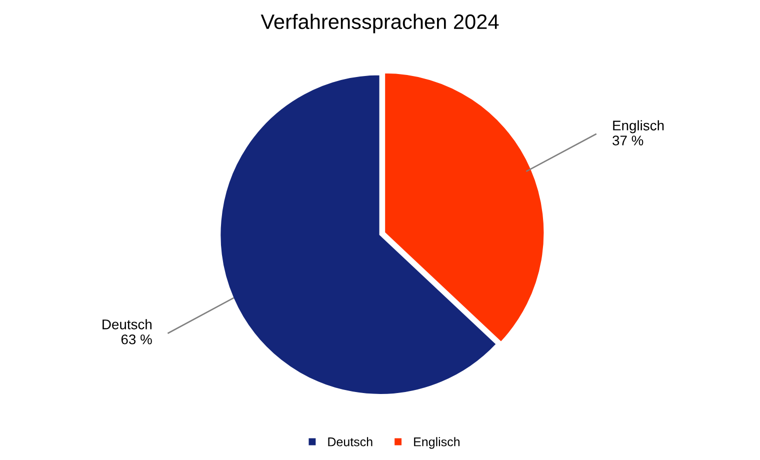 This screenshot has width=760, height=460. Describe the element at coordinates (628, 141) in the screenshot. I see `data-label: 37 %` at that location.